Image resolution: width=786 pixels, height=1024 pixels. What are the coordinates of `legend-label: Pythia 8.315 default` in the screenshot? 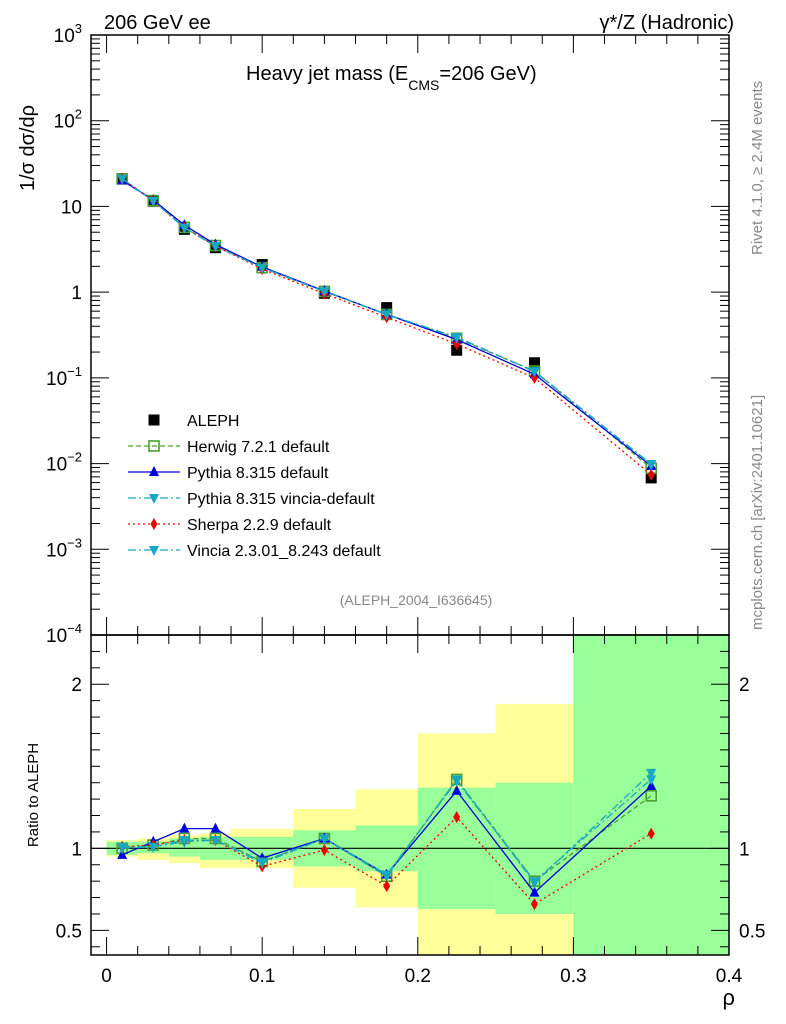 It's located at (258, 473).